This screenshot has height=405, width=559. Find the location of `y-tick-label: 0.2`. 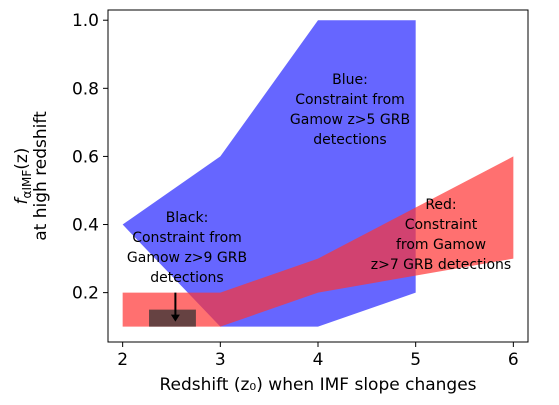

y-tick-label: 0.2 is located at coordinates (85, 294).